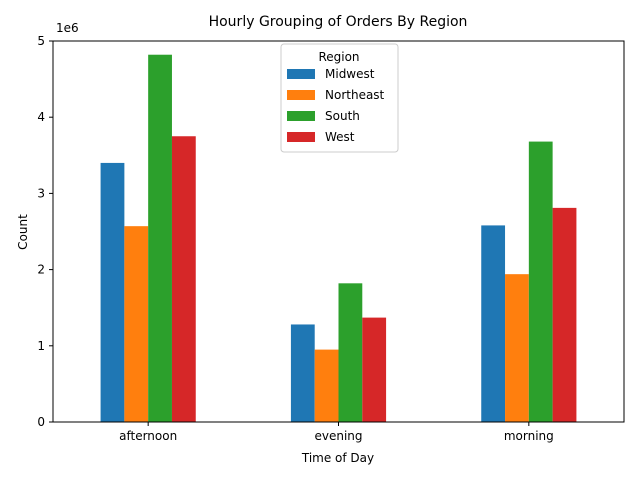 Image resolution: width=640 pixels, height=480 pixels. I want to click on bar-south-morning, so click(540, 282).